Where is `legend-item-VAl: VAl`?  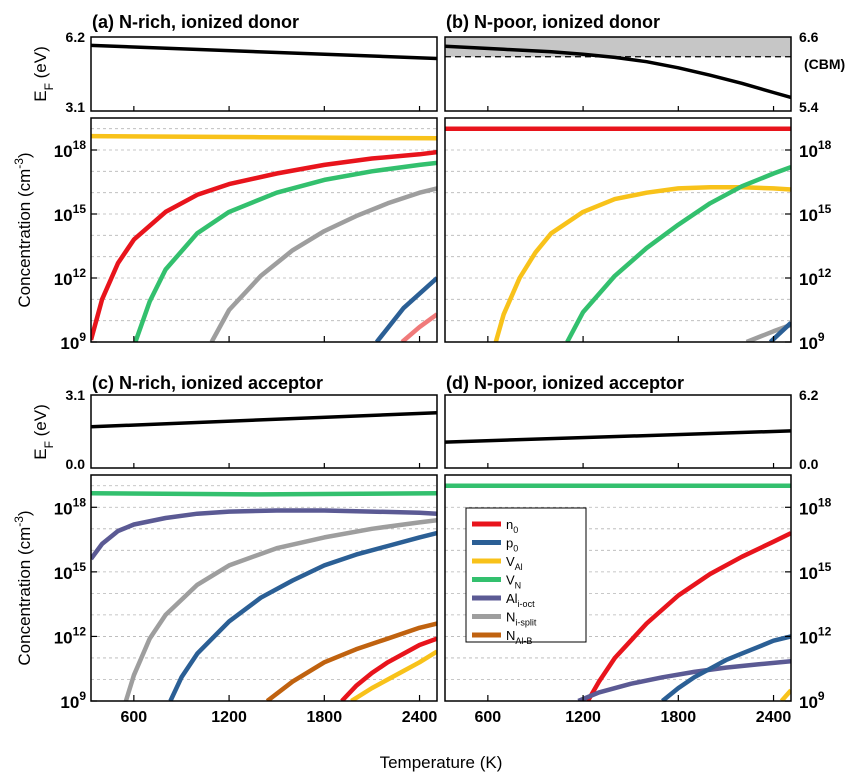 legend-item-VAl: VAl is located at coordinates (497, 563).